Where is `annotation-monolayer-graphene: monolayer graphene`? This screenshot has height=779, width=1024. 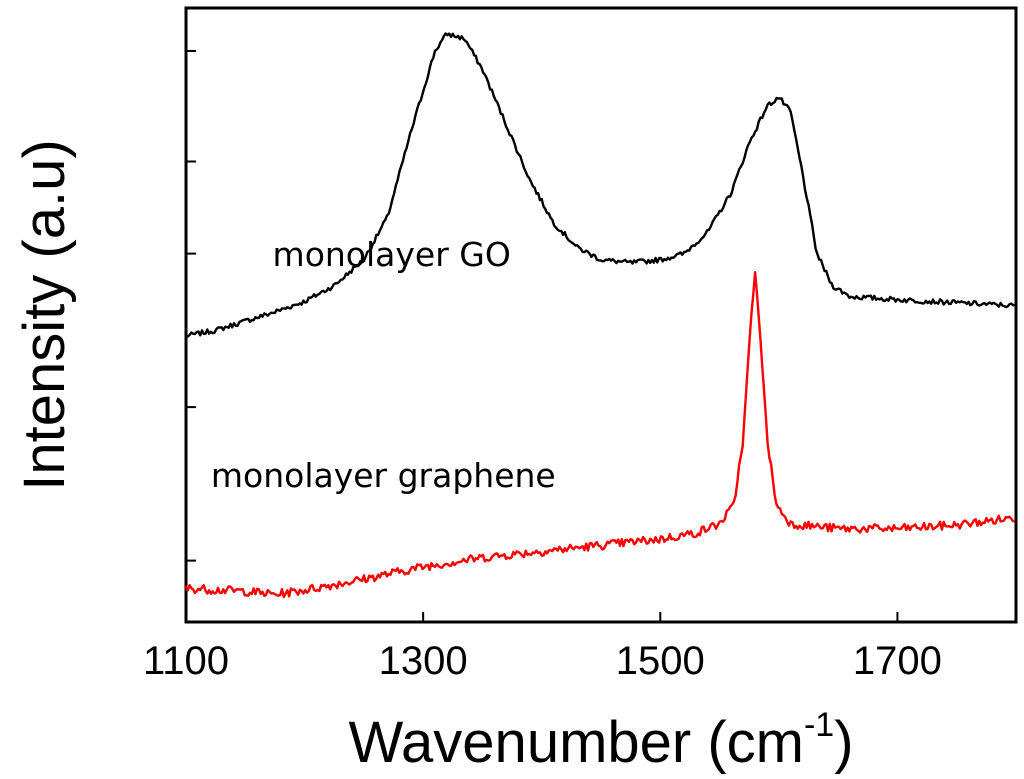
annotation-monolayer-graphene: monolayer graphene is located at coordinates (383, 475).